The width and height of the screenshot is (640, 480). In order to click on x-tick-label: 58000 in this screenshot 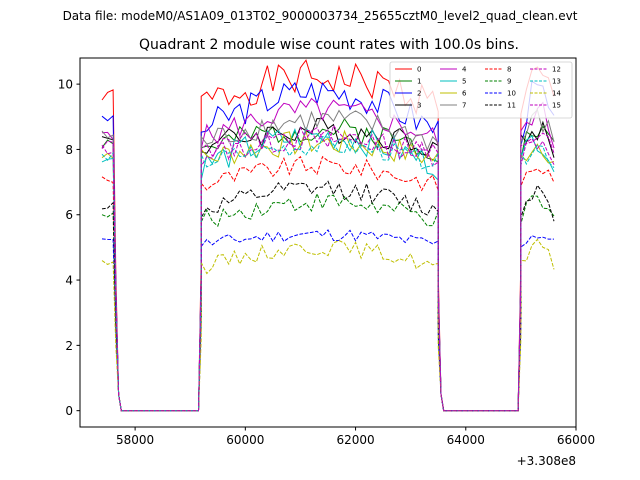, I will do `click(135, 440)`.